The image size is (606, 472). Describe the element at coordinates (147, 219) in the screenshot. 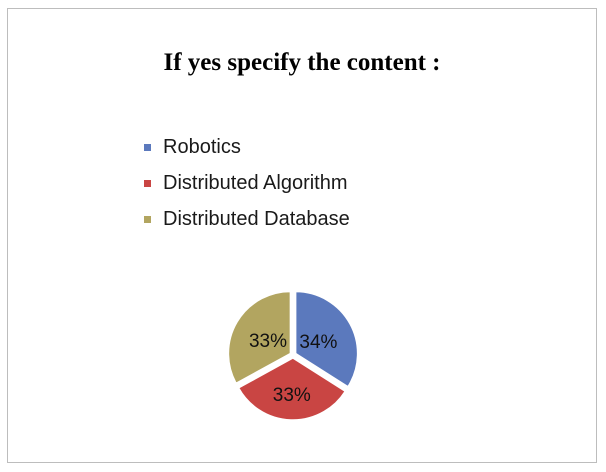

I see `legend-swatch-distributed-database` at that location.